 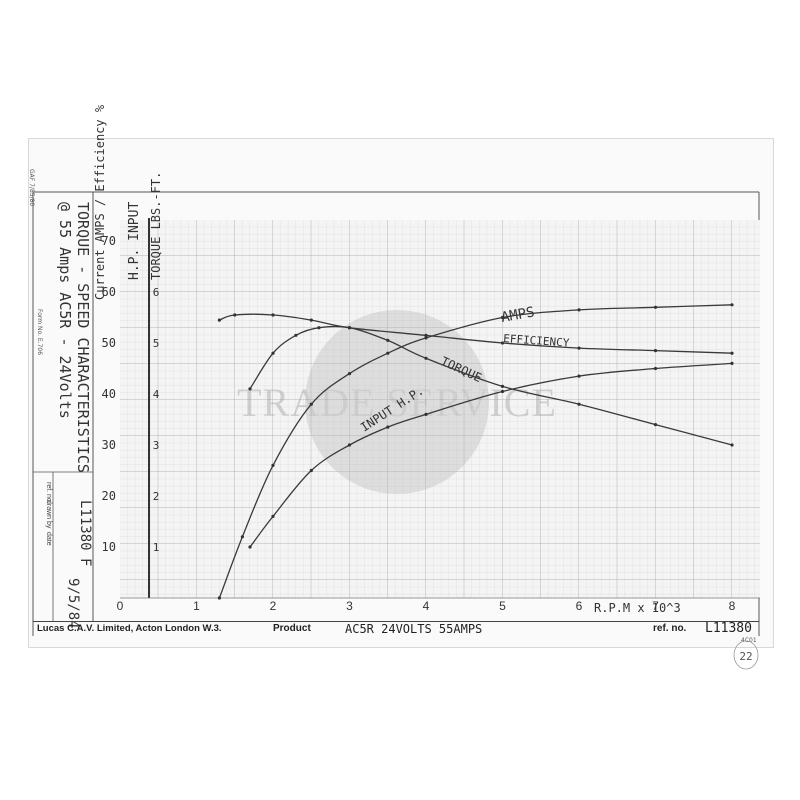 What do you see at coordinates (129, 628) in the screenshot?
I see `footer-company: Lucas C.A.V. Limited, Acton London W.3.` at bounding box center [129, 628].